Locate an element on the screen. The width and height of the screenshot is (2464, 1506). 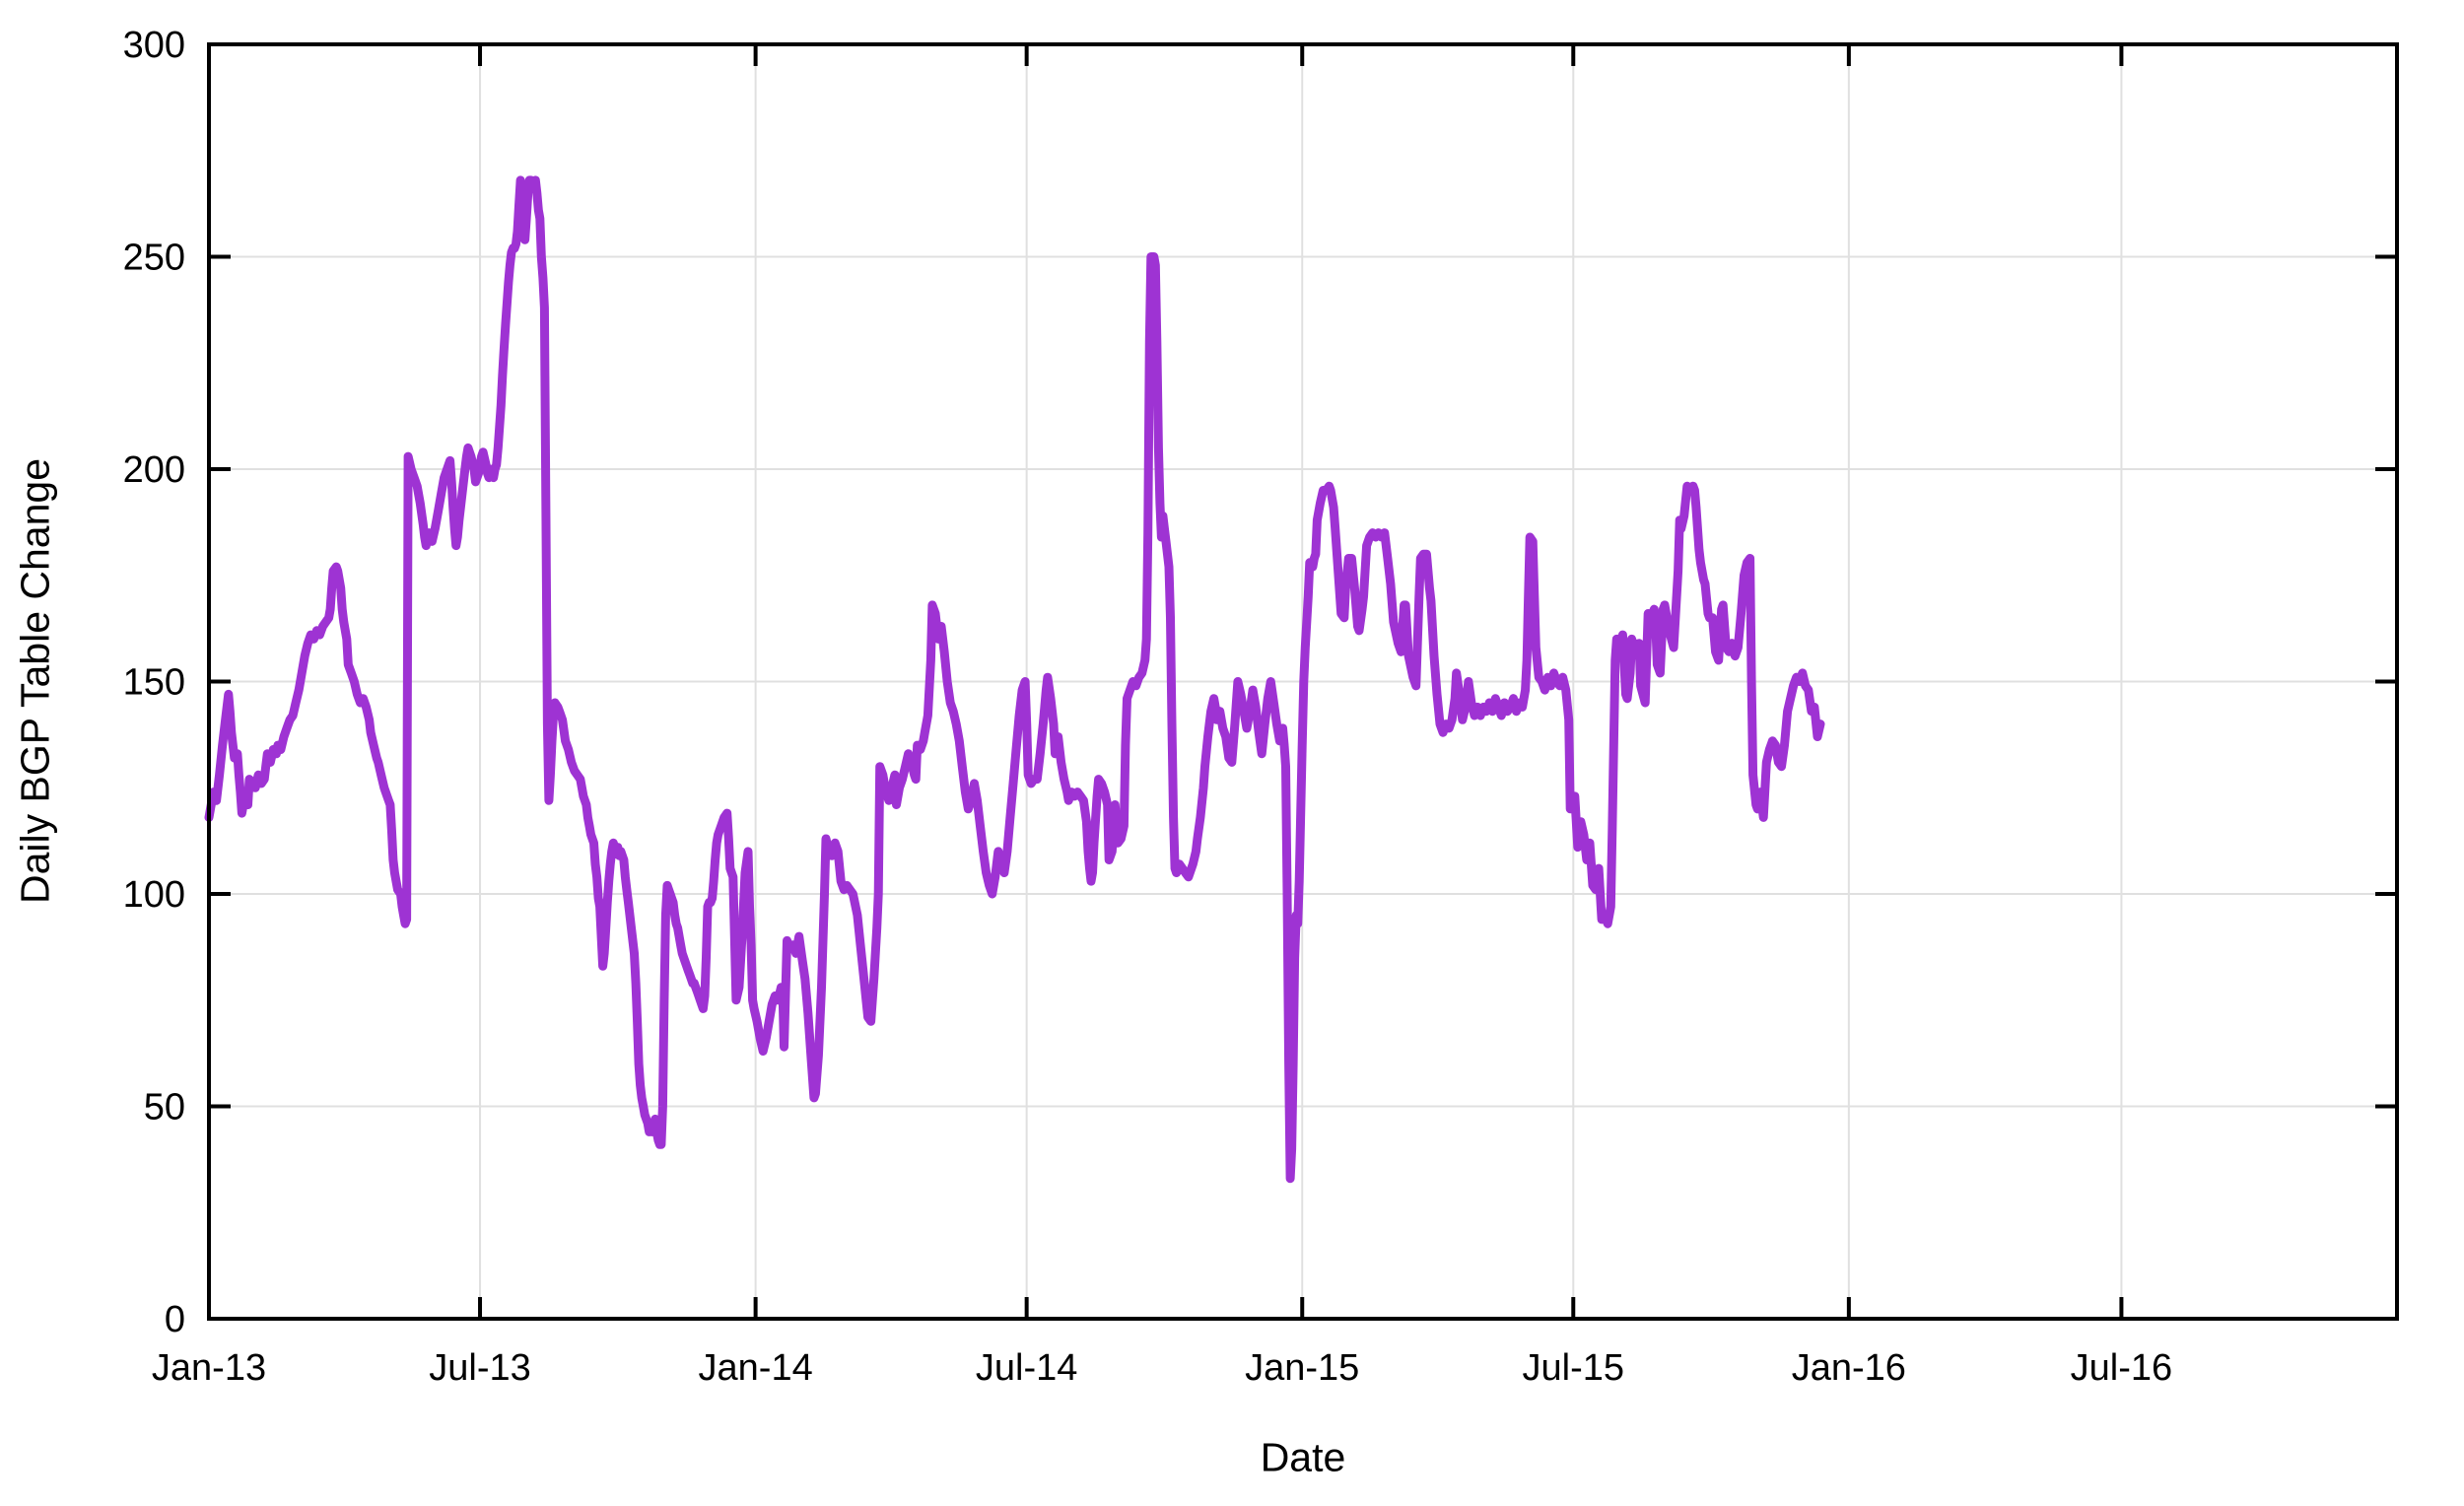
y-tick-label: 250 is located at coordinates (154, 258).